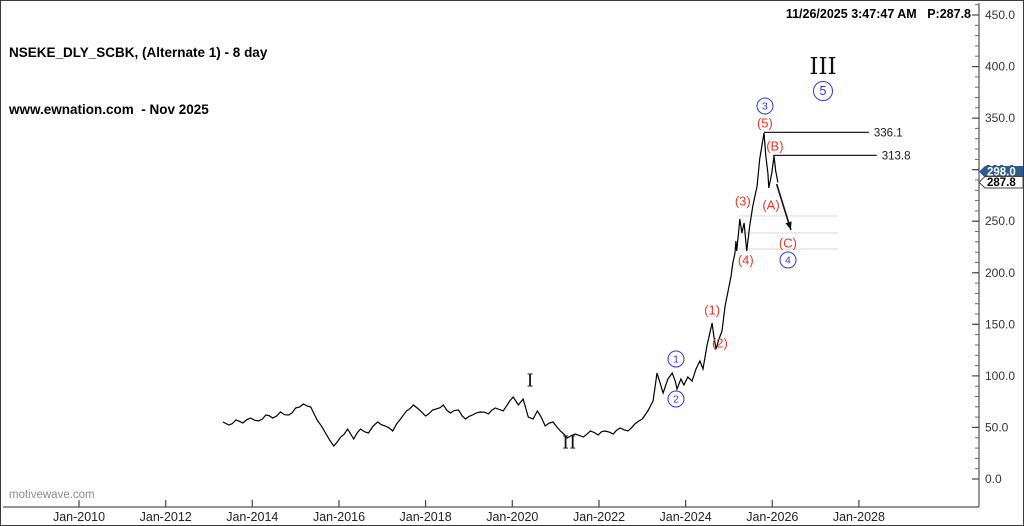 This screenshot has height=526, width=1024. What do you see at coordinates (1000, 67) in the screenshot?
I see `y-tick-label-400: 400.0` at bounding box center [1000, 67].